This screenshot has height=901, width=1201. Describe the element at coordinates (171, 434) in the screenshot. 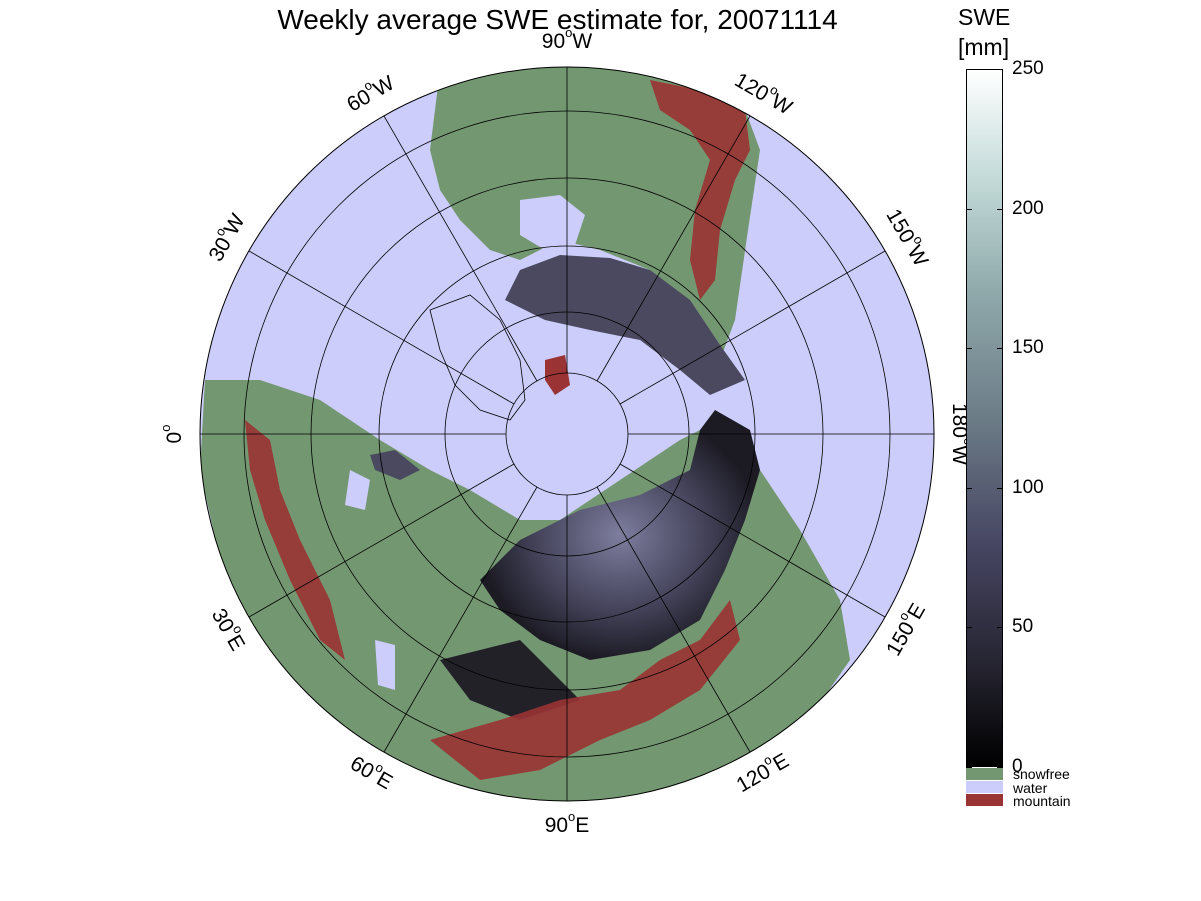

I see `longitude-label: 0o` at that location.